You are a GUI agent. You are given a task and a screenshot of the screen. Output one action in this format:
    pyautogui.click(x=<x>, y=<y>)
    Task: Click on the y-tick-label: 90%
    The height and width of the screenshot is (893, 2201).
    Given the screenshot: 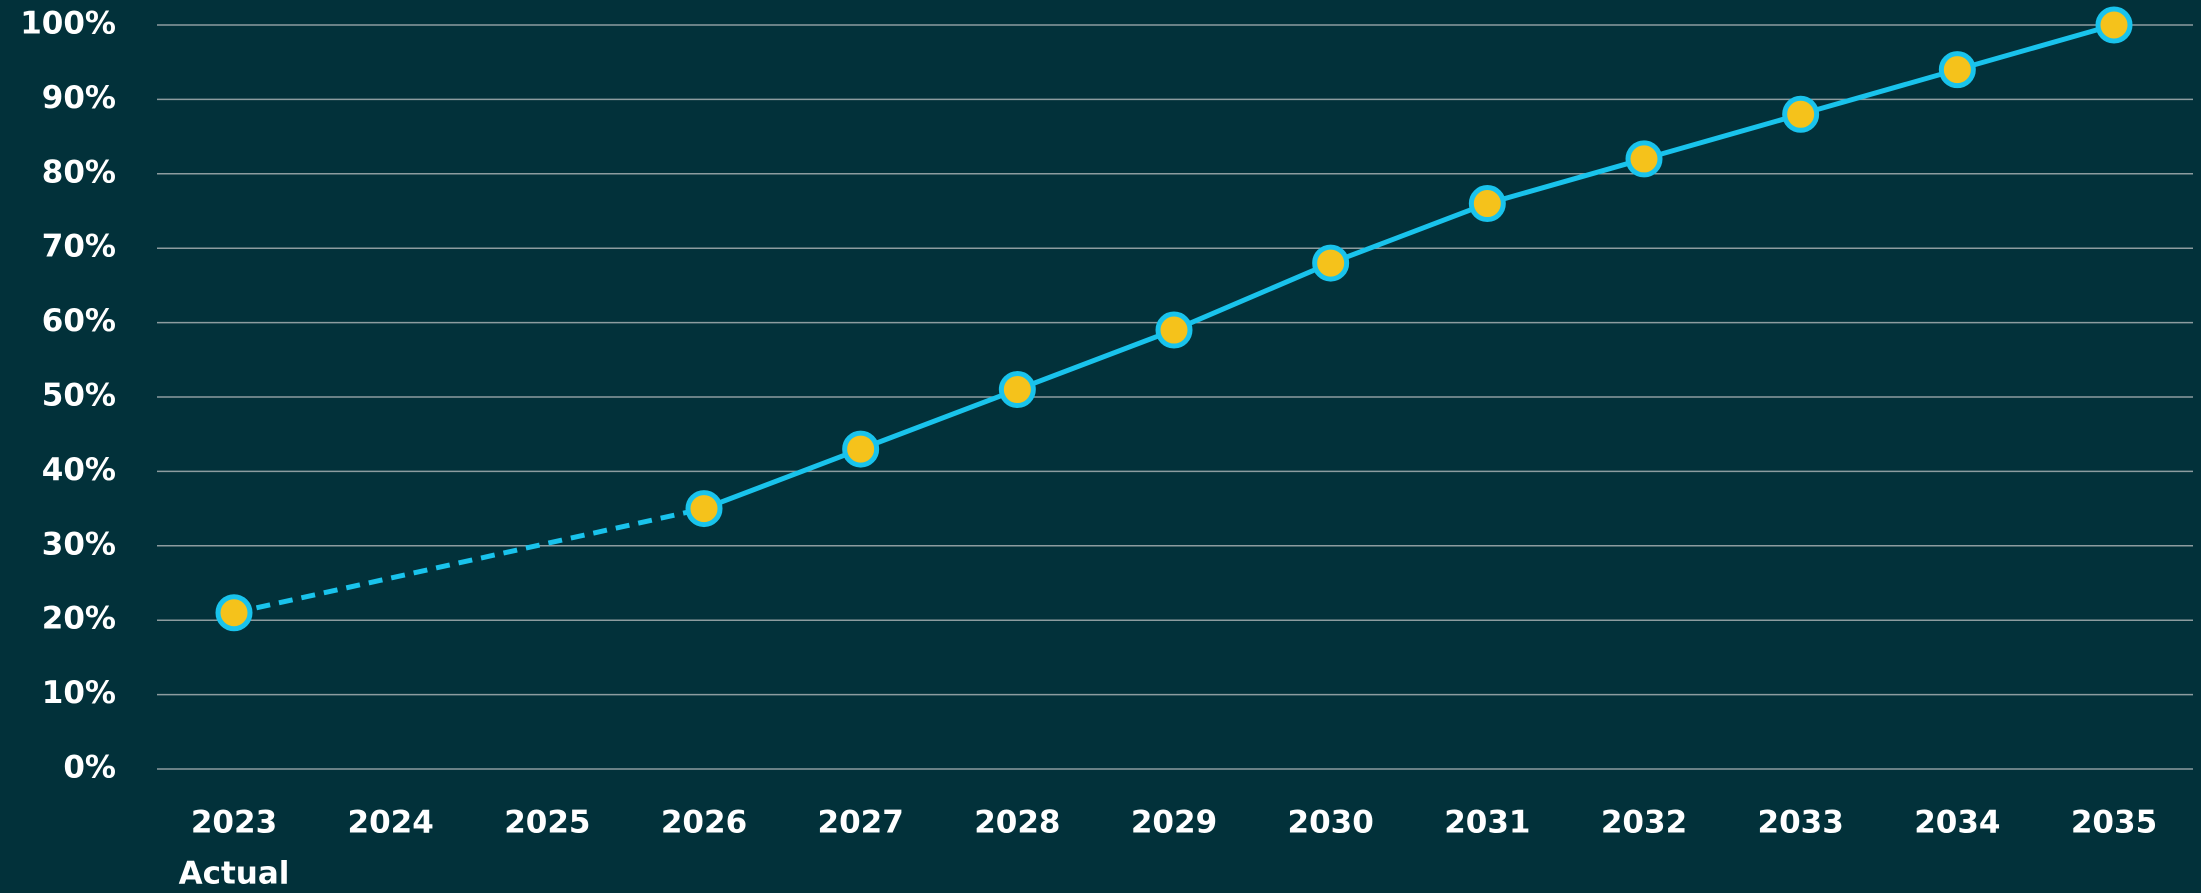 What is the action you would take?
    pyautogui.click(x=79, y=98)
    